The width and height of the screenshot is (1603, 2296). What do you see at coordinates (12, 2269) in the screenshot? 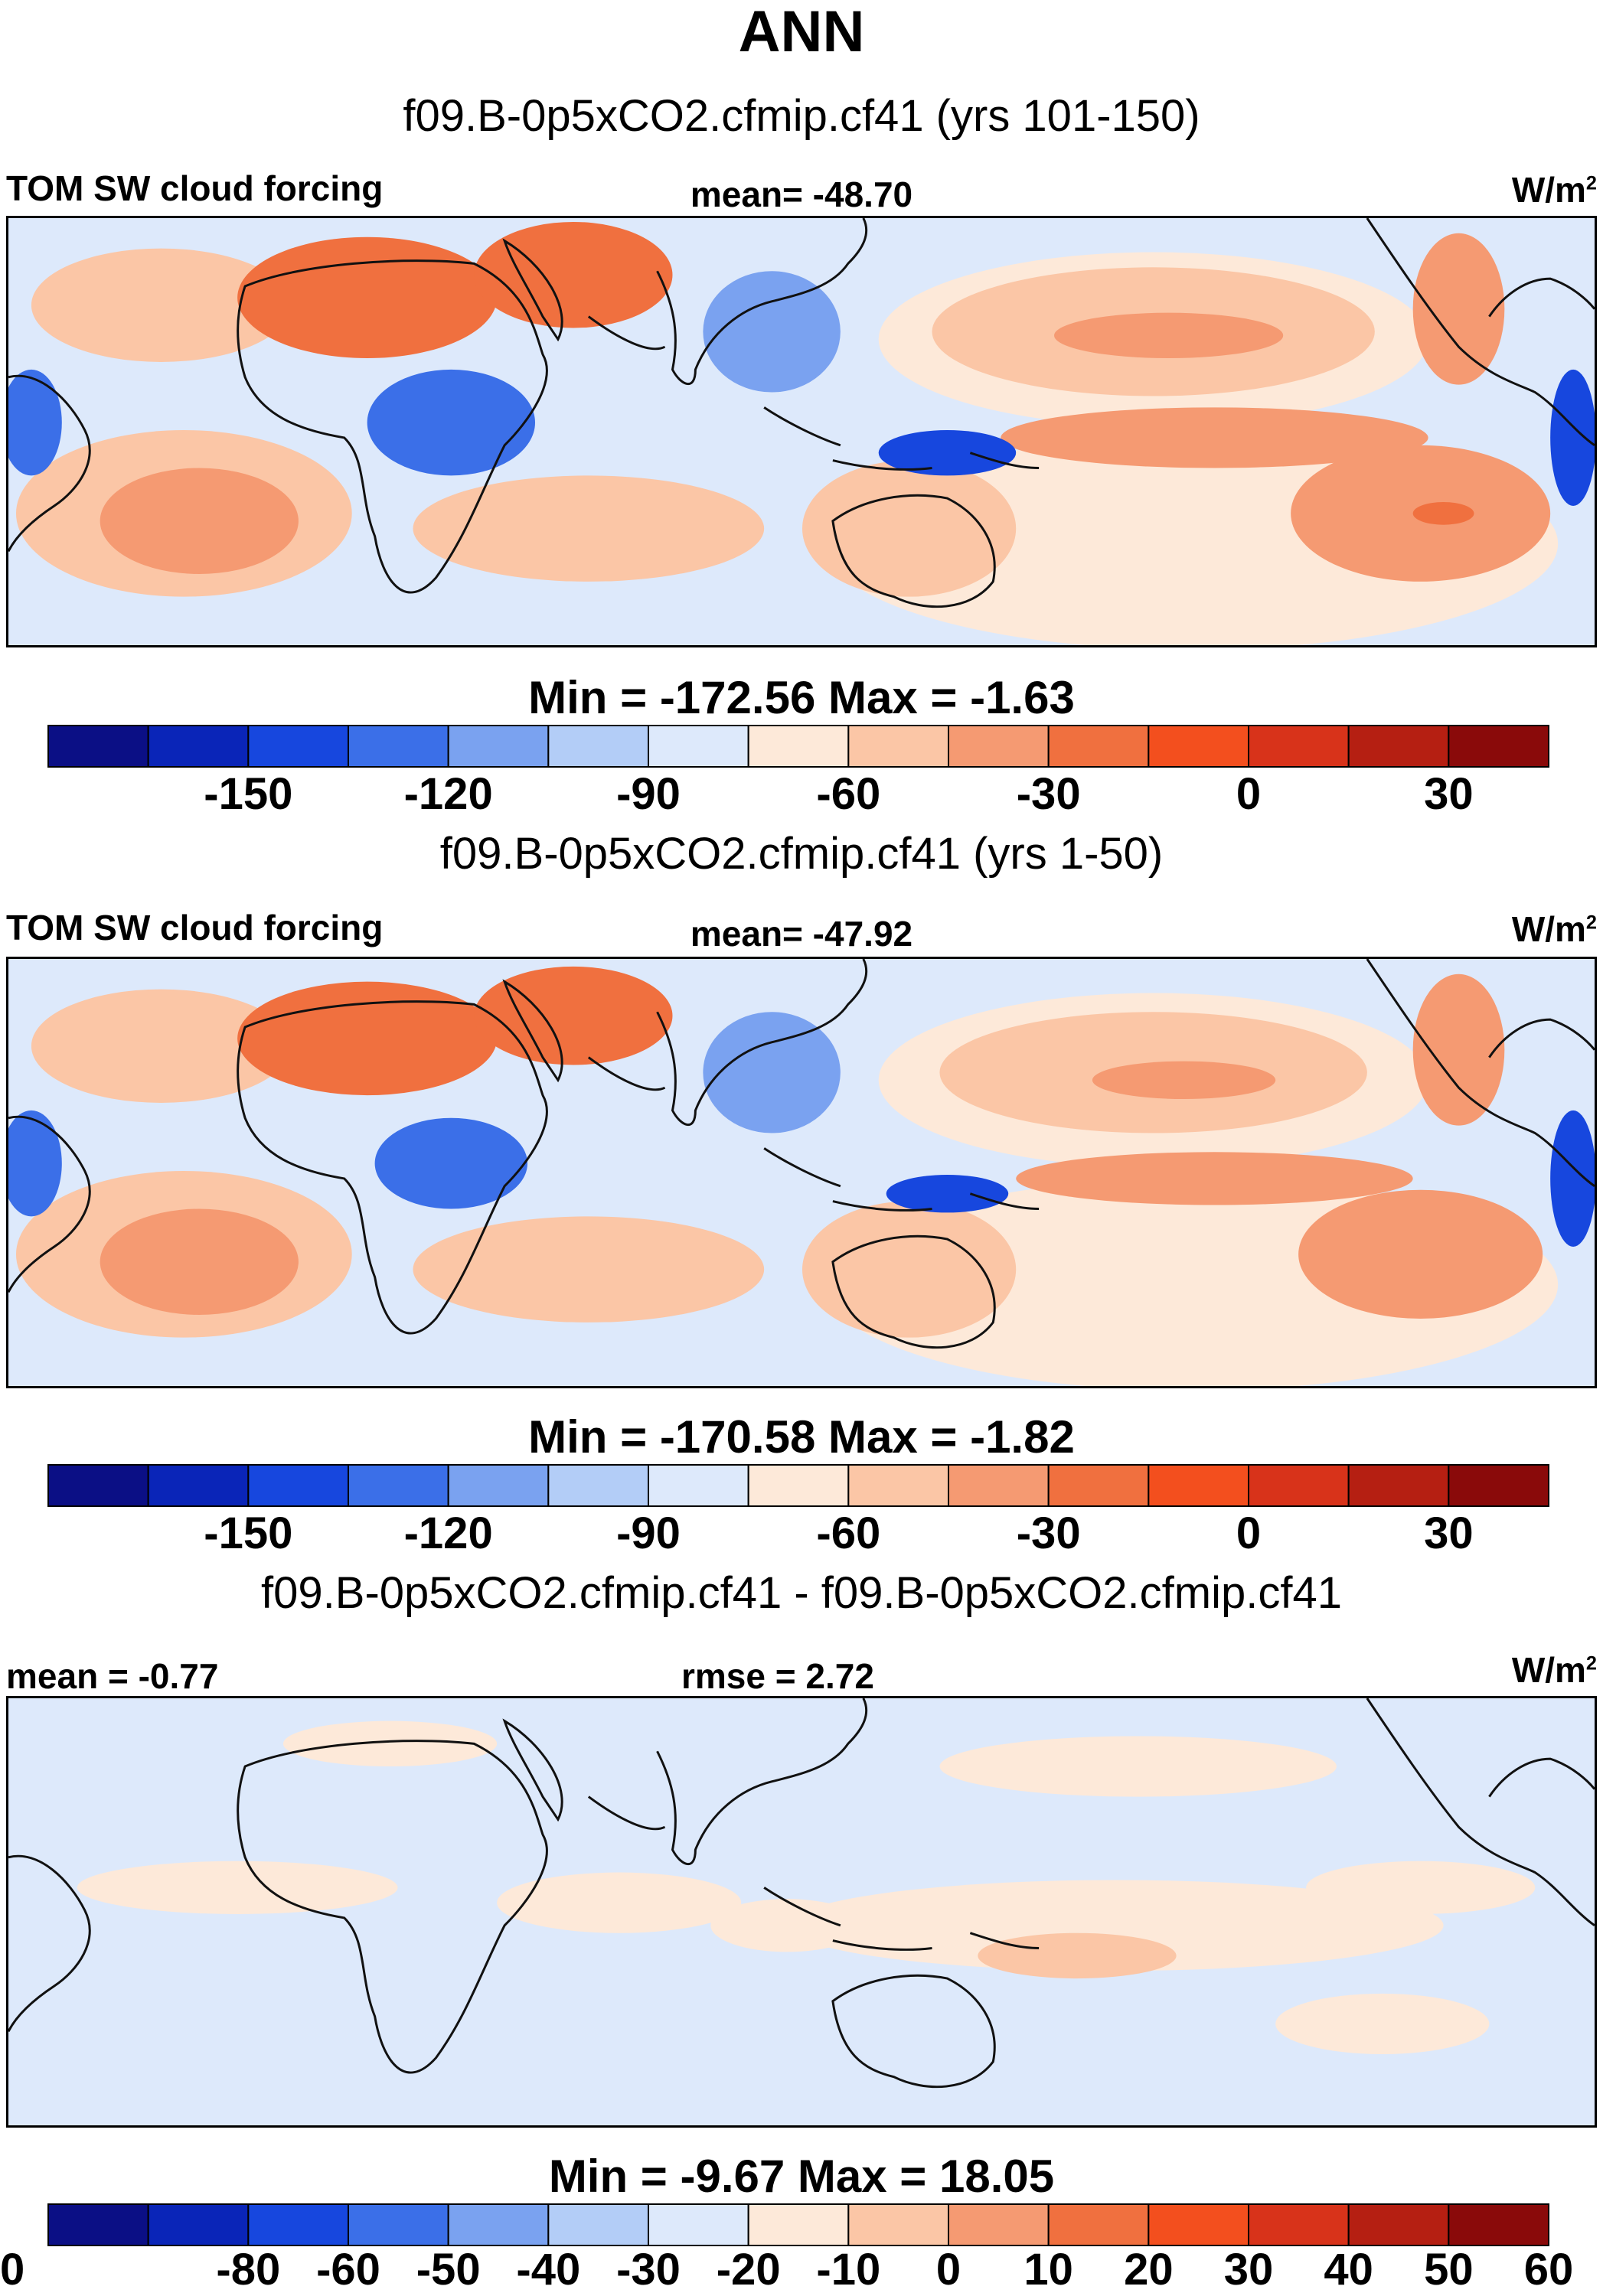
I see `colorbar-tick-label: 80` at bounding box center [12, 2269].